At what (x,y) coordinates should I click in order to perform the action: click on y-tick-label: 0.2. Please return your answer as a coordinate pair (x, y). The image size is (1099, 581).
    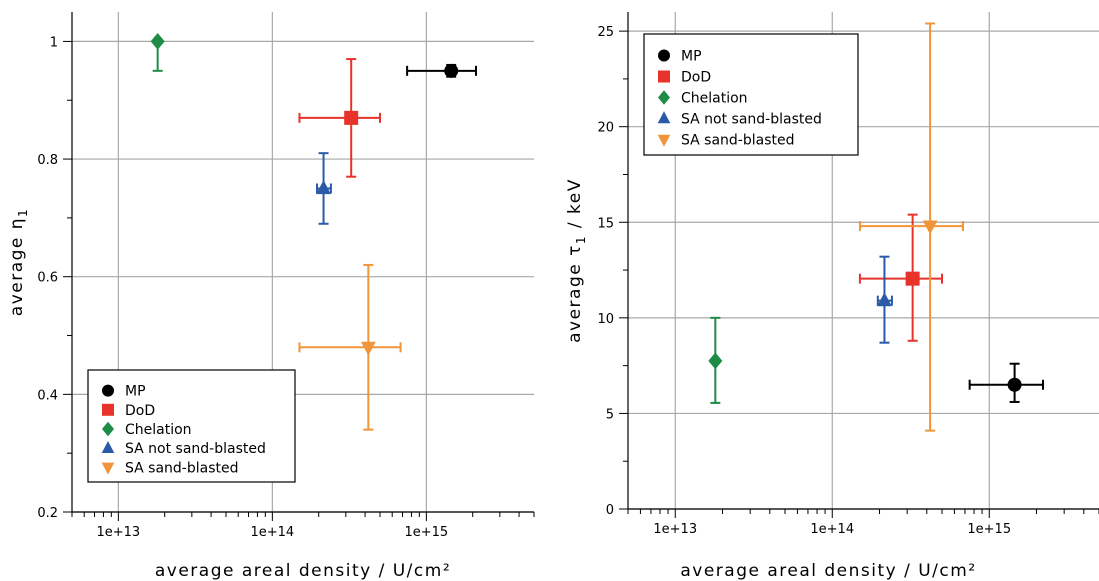
    Looking at the image, I should click on (47, 513).